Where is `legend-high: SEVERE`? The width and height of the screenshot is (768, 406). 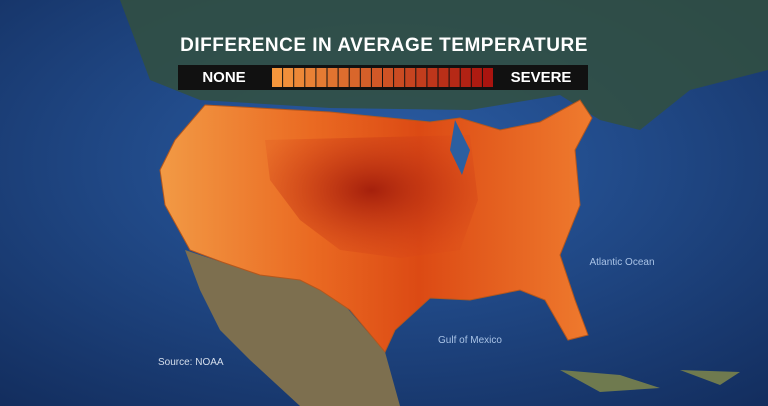
legend-high: SEVERE is located at coordinates (541, 77).